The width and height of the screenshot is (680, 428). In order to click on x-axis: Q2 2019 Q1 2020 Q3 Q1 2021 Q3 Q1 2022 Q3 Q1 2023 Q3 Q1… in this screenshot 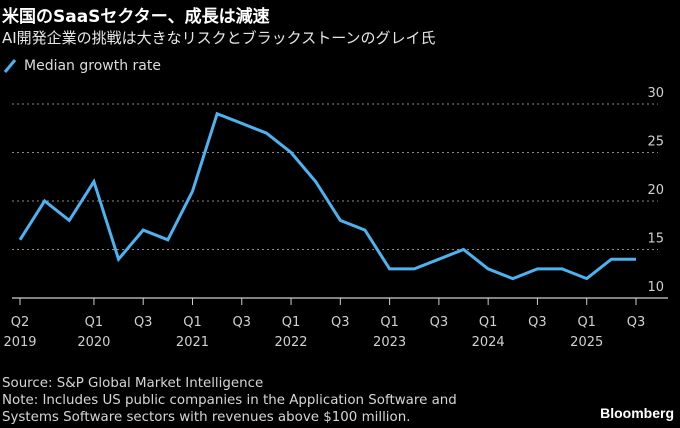, I will do `click(335, 323)`.